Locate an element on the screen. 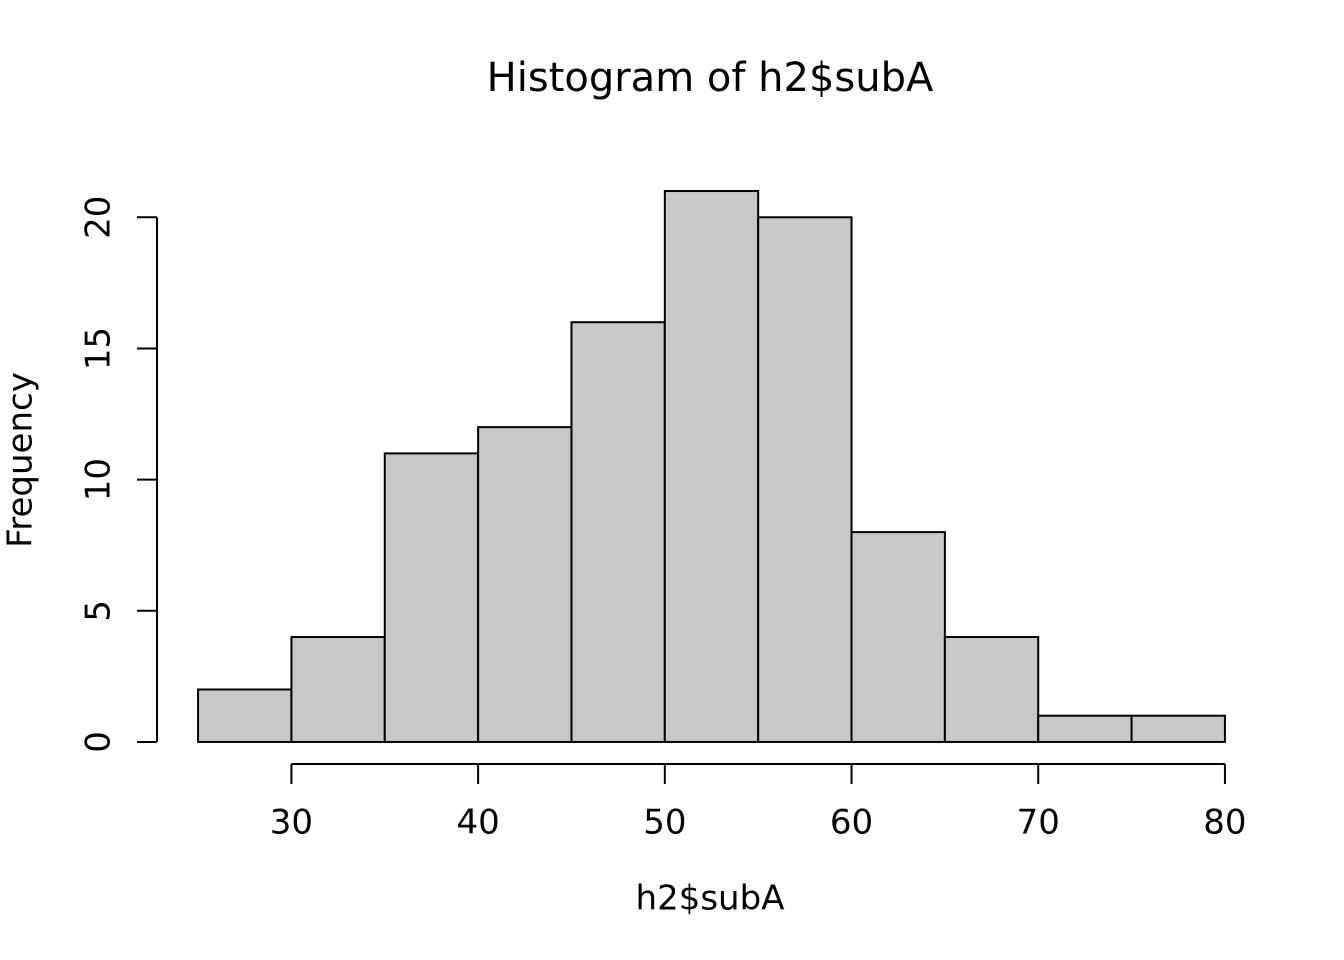 Image resolution: width=1344 pixels, height=960 pixels. x-tick-label: 80 is located at coordinates (1224, 823).